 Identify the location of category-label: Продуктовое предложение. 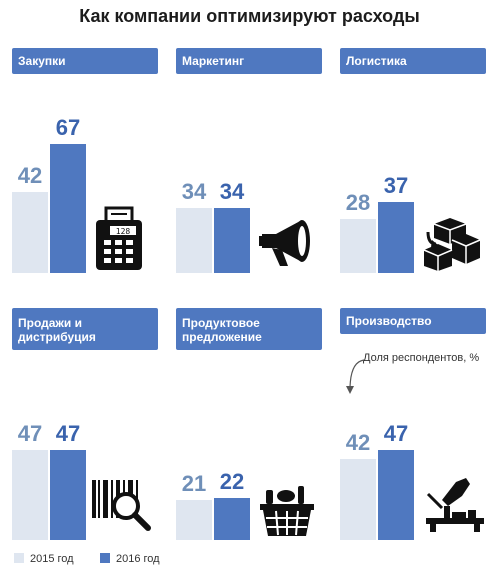
(249, 329).